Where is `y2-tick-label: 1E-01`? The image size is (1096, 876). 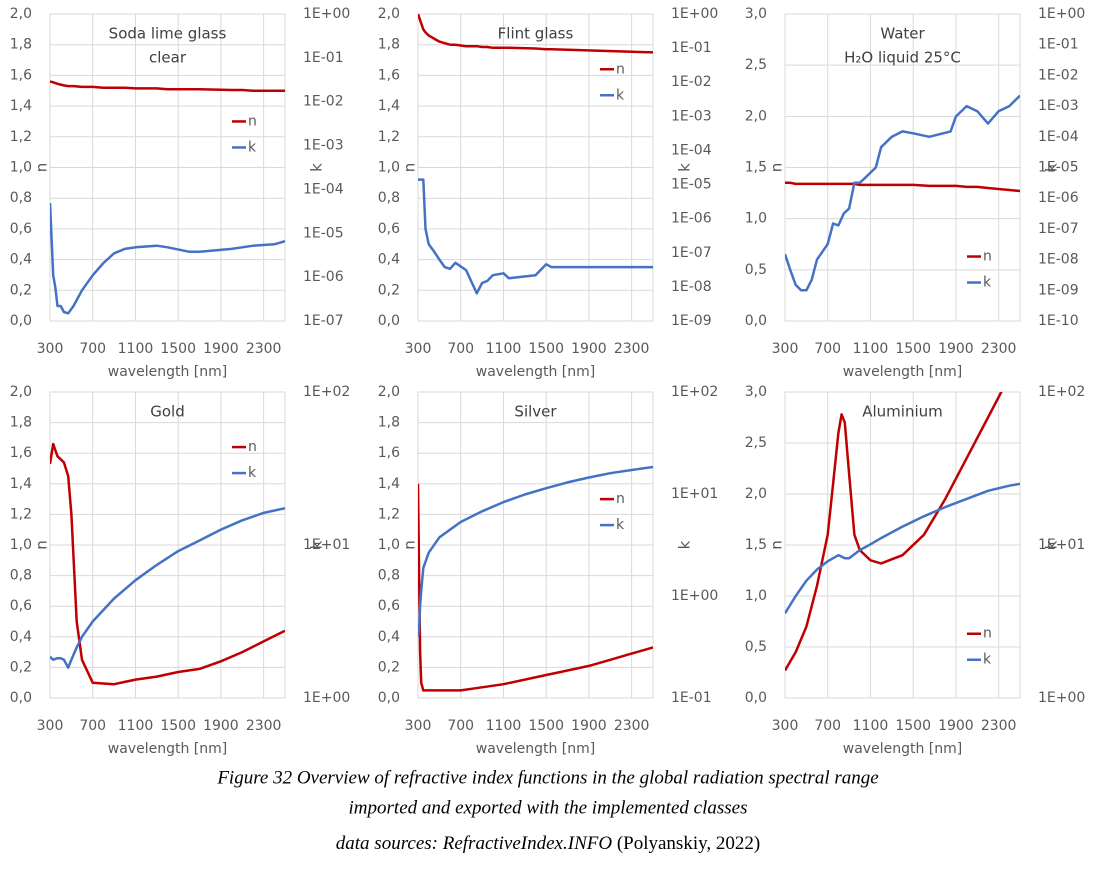 y2-tick-label: 1E-01 is located at coordinates (323, 58).